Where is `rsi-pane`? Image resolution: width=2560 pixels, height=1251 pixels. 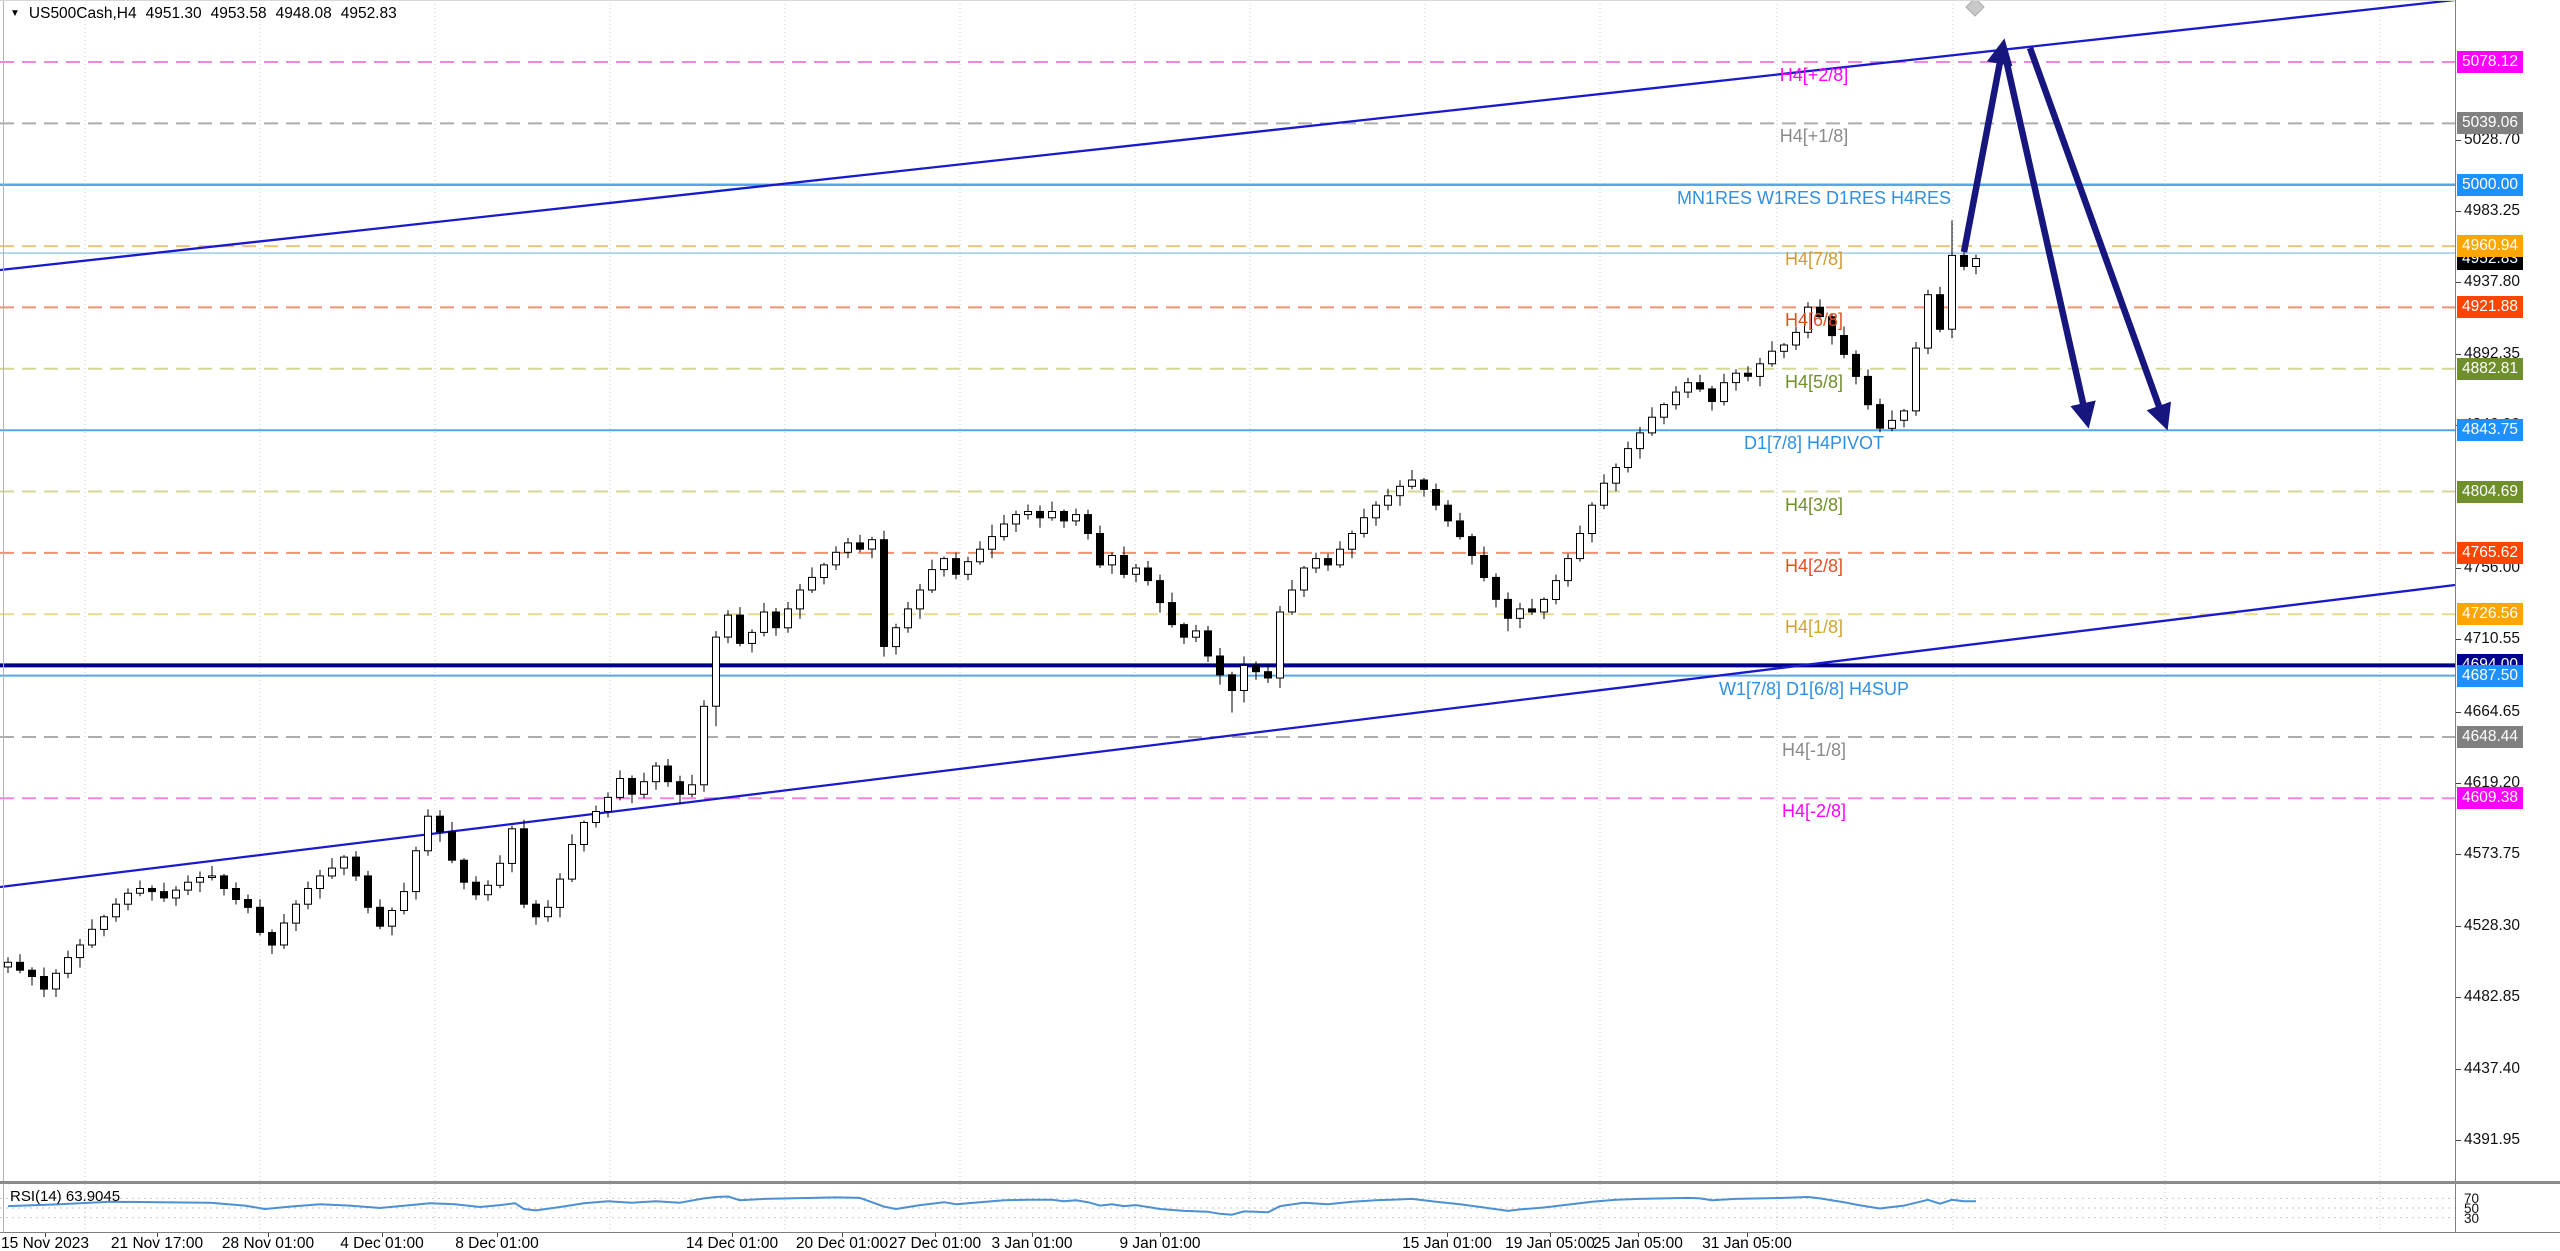 rsi-pane is located at coordinates (1227, 1207).